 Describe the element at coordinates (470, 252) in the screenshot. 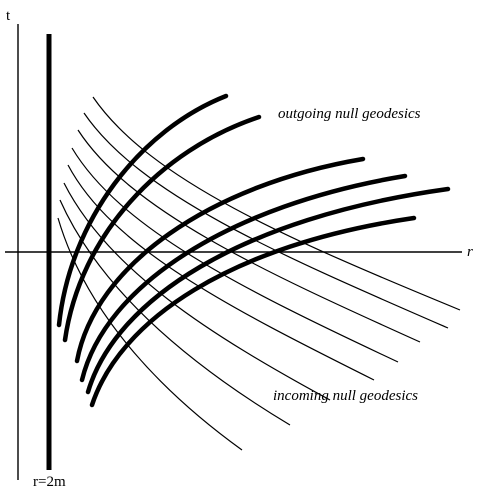

I see `r-axis-label: r` at that location.